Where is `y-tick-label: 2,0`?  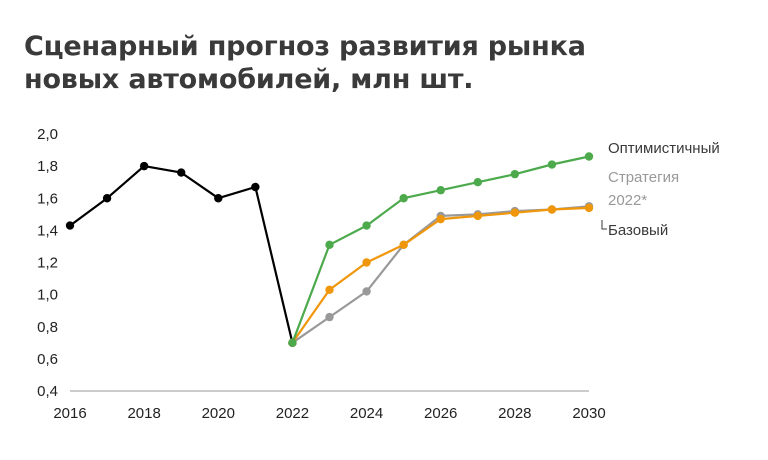 y-tick-label: 2,0 is located at coordinates (47, 134).